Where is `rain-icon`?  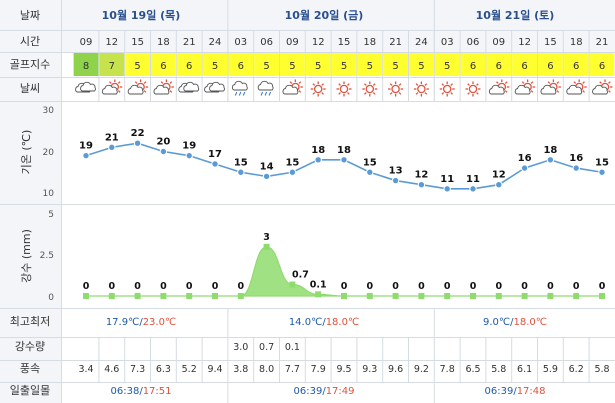 rain-icon is located at coordinates (239, 88).